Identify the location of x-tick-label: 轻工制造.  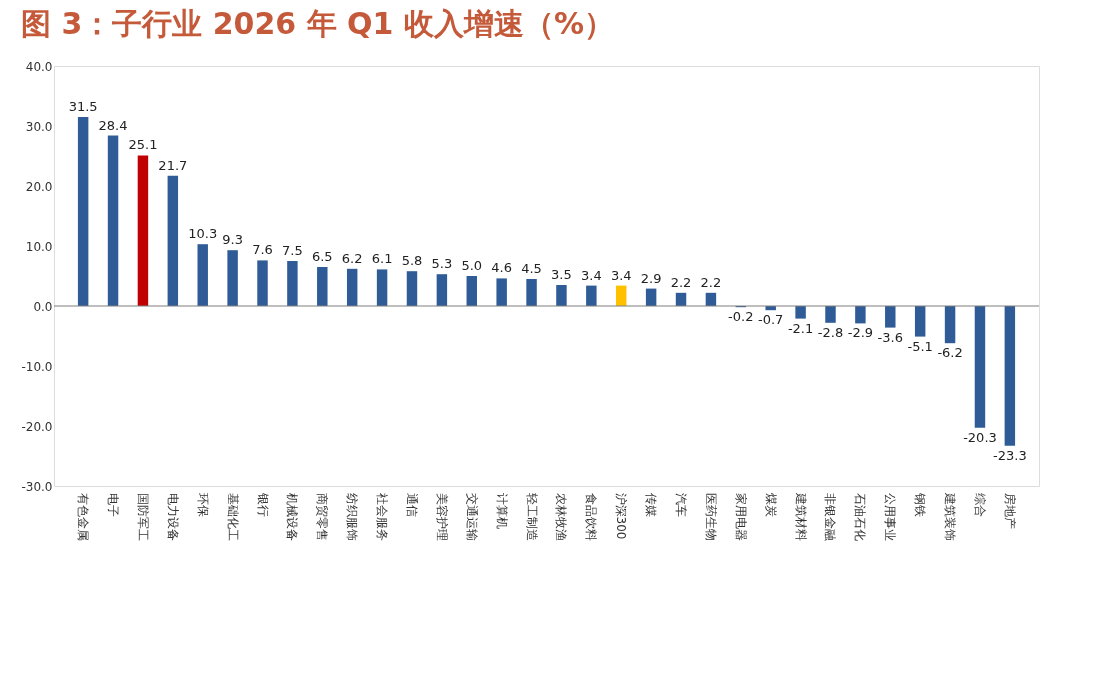
(531, 516).